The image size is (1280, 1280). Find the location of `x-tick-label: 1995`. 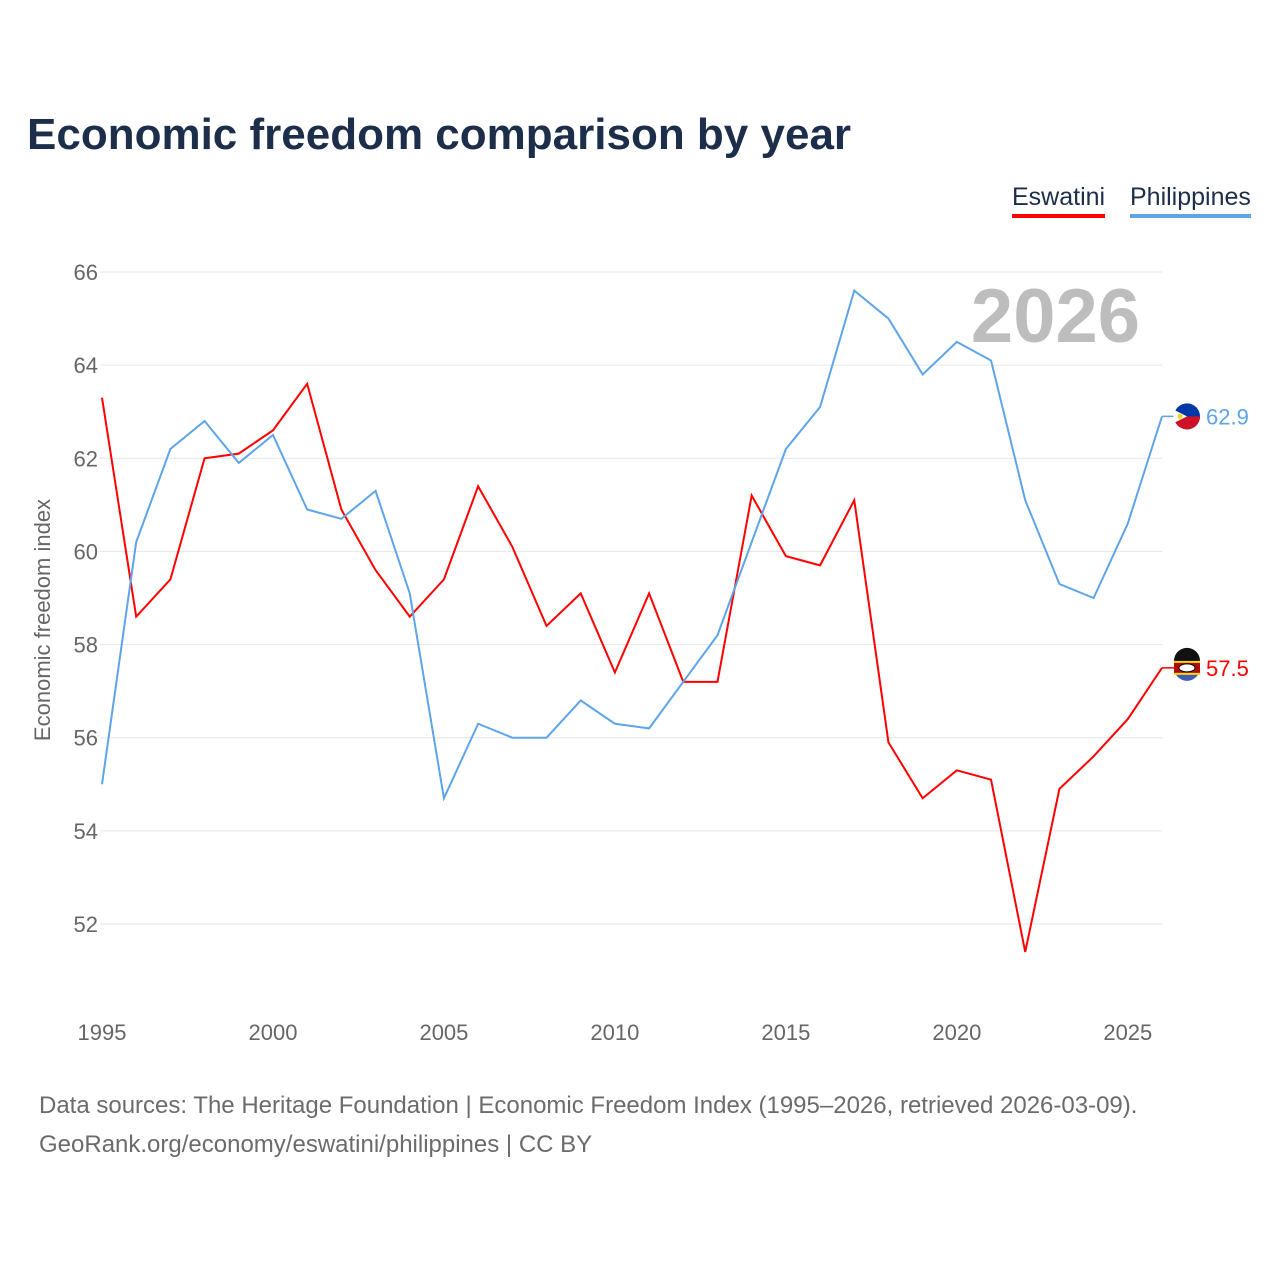

x-tick-label: 1995 is located at coordinates (102, 1032).